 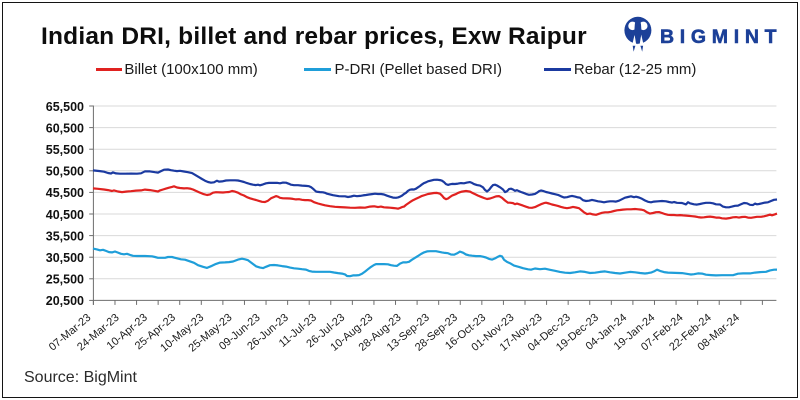 What do you see at coordinates (65, 172) in the screenshot?
I see `svg-text: 50,500` at bounding box center [65, 172].